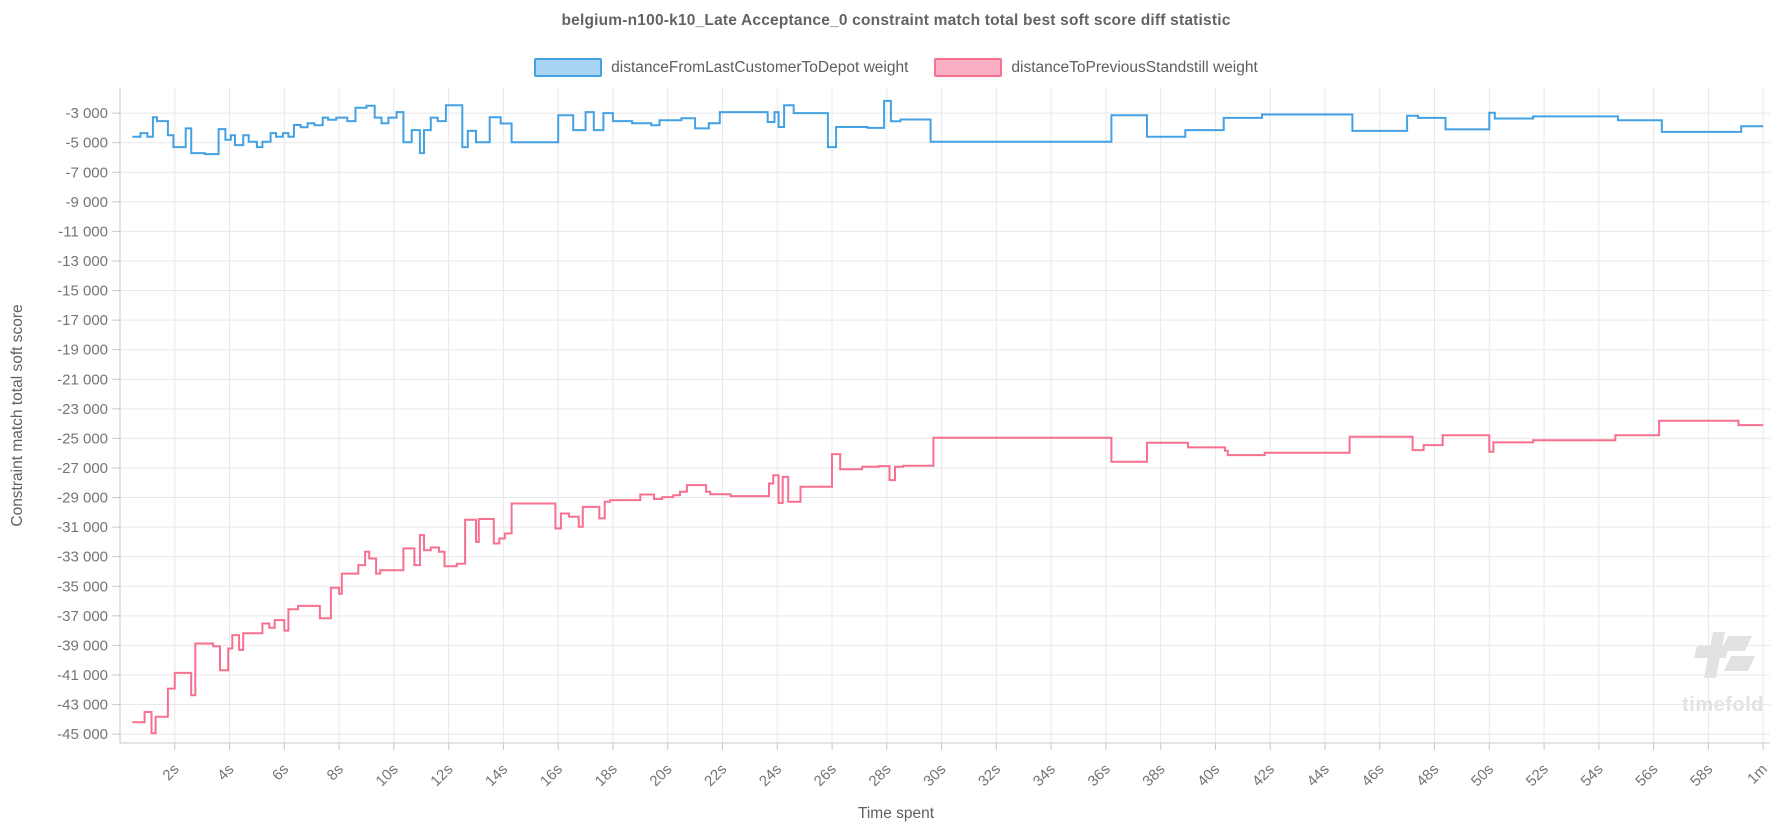 The height and width of the screenshot is (832, 1792). Describe the element at coordinates (968, 67) in the screenshot. I see `legend-swatch-pink-icon` at that location.